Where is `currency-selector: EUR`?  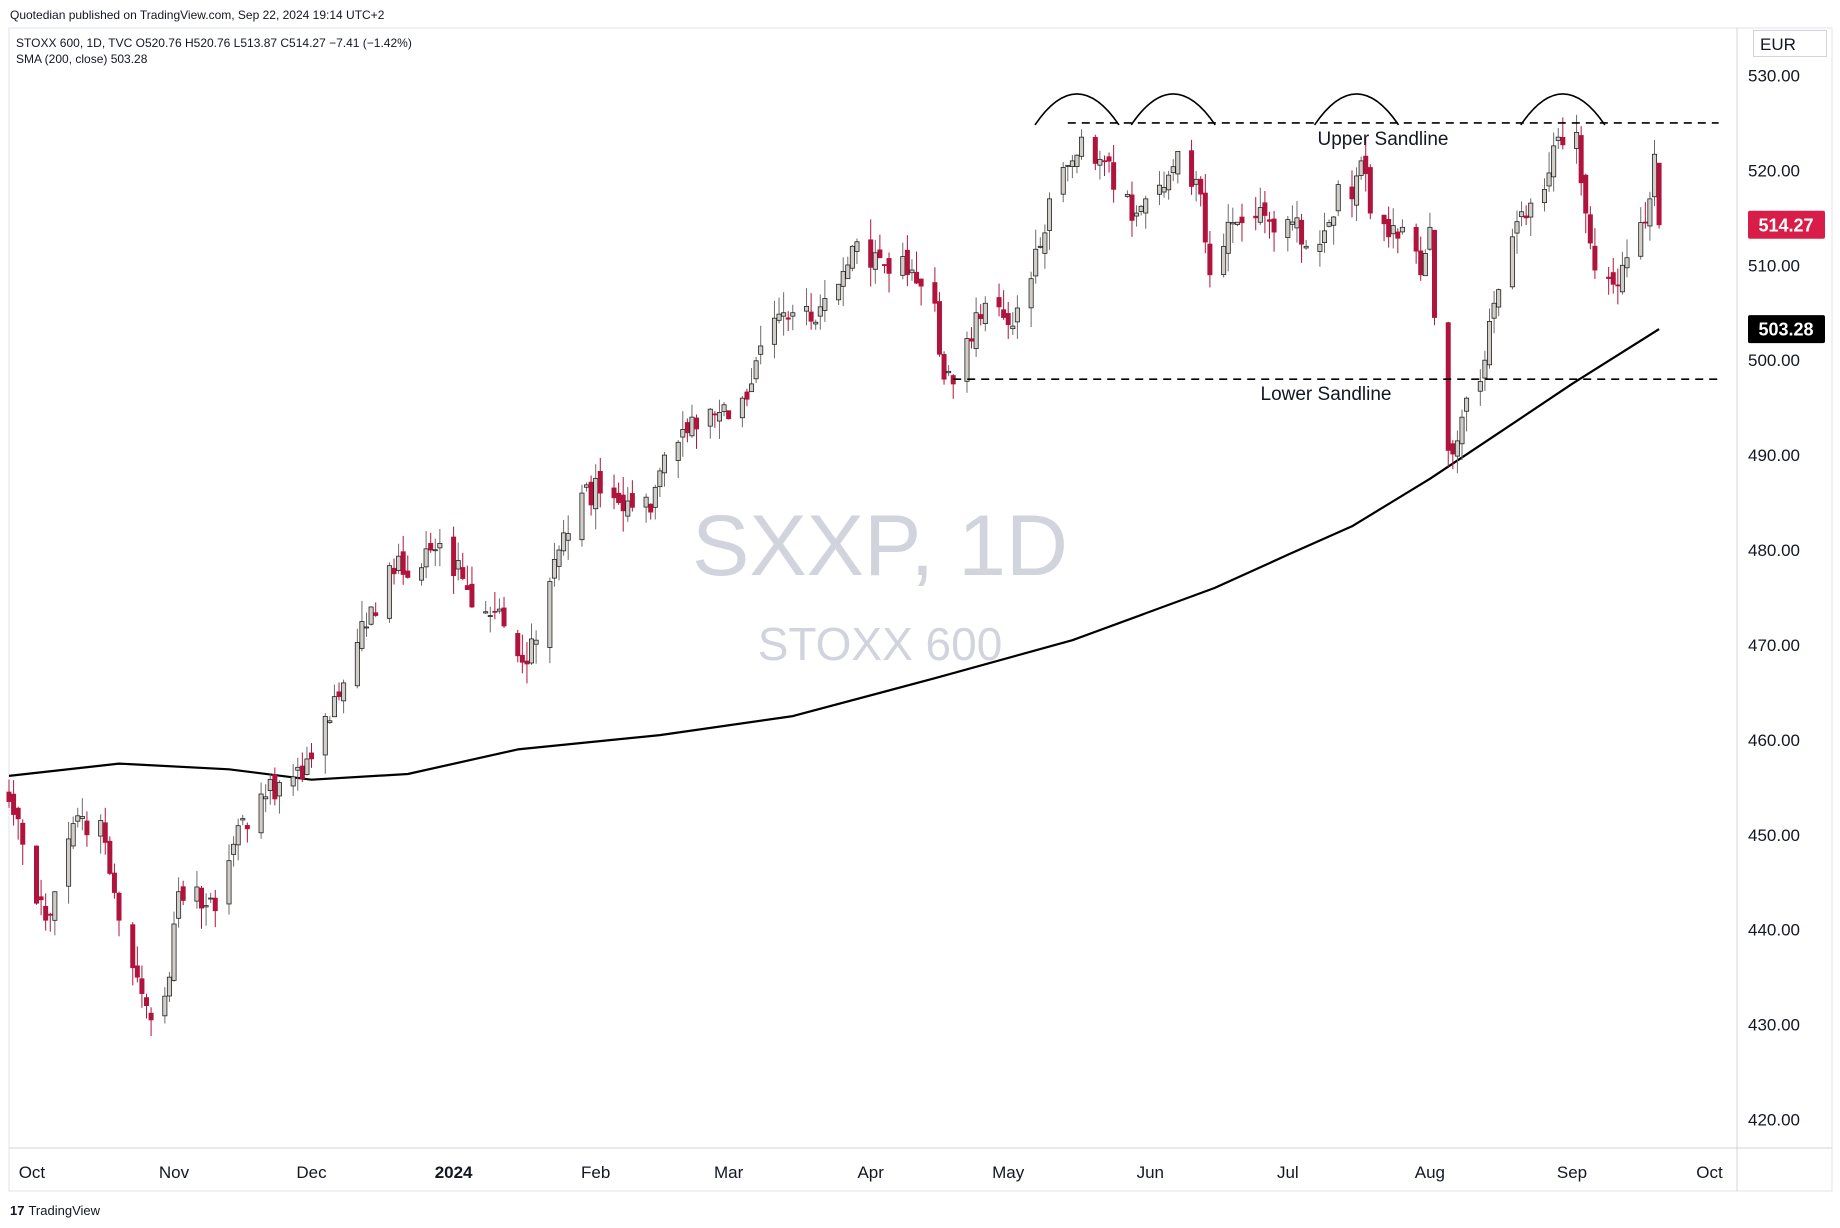 currency-selector: EUR is located at coordinates (1790, 43).